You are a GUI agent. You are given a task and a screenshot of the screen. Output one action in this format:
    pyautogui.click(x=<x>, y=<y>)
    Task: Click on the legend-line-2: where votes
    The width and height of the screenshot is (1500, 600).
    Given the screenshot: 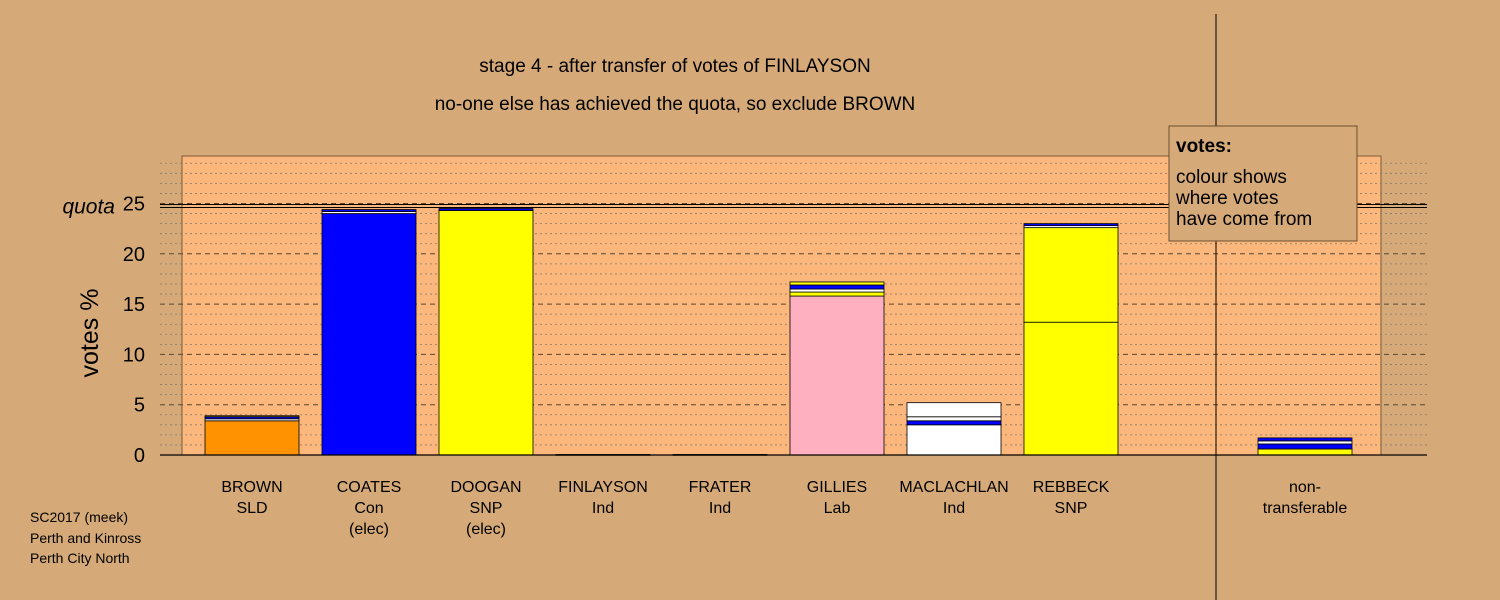 What is the action you would take?
    pyautogui.click(x=1226, y=198)
    